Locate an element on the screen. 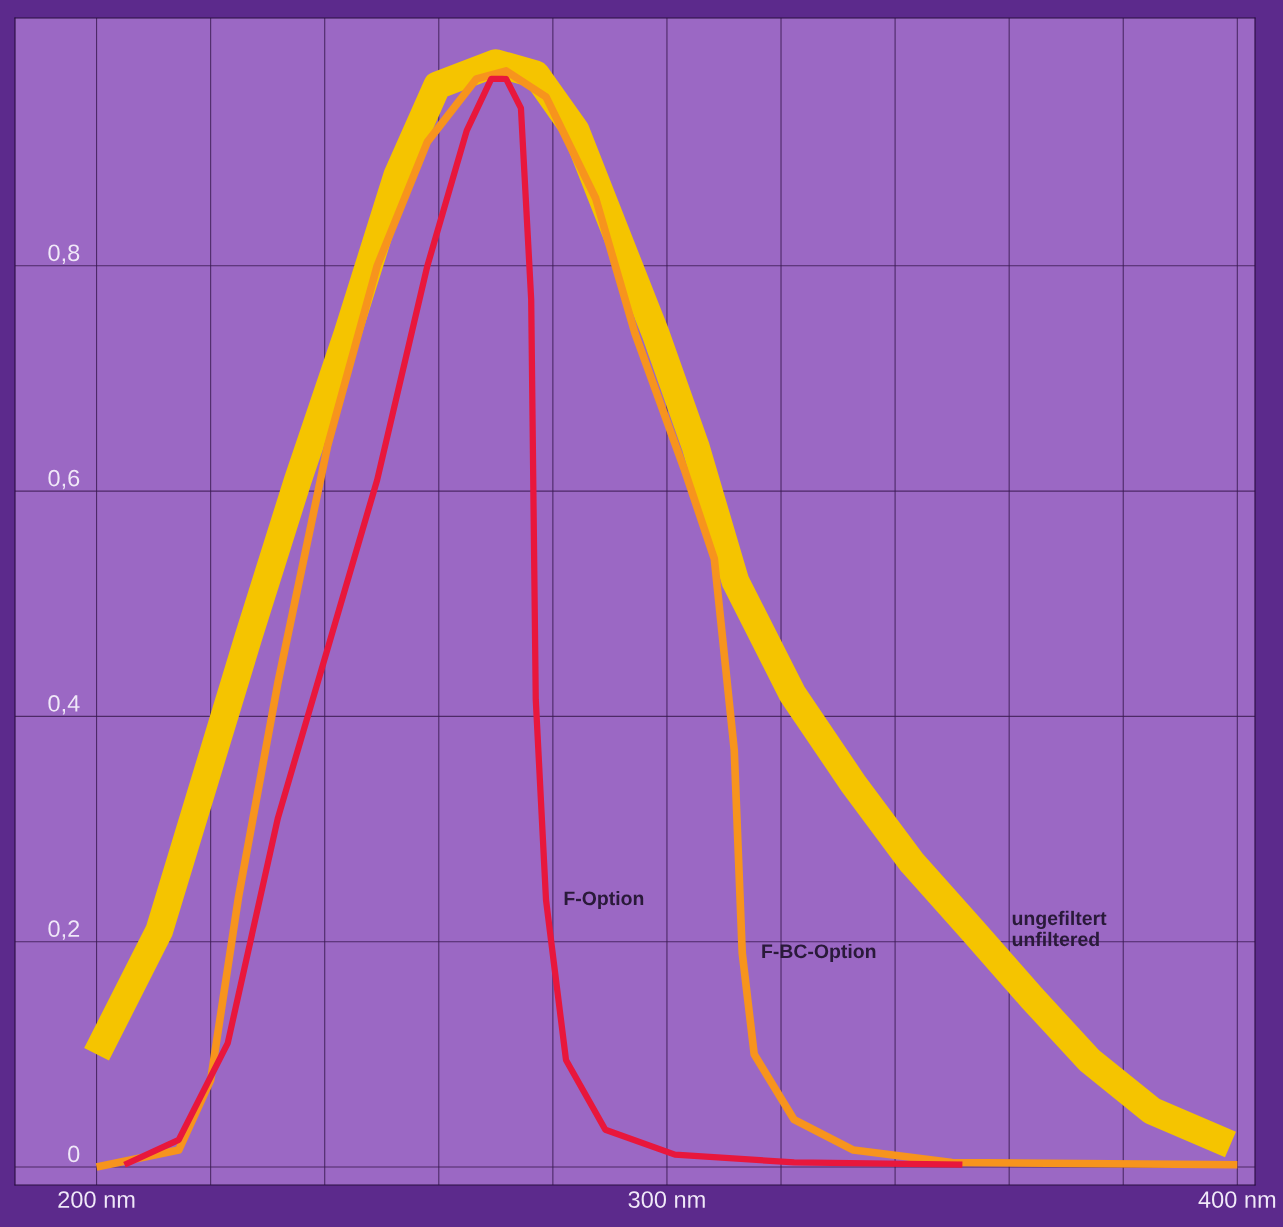  y-tick-label: 0,4 is located at coordinates (64, 705).